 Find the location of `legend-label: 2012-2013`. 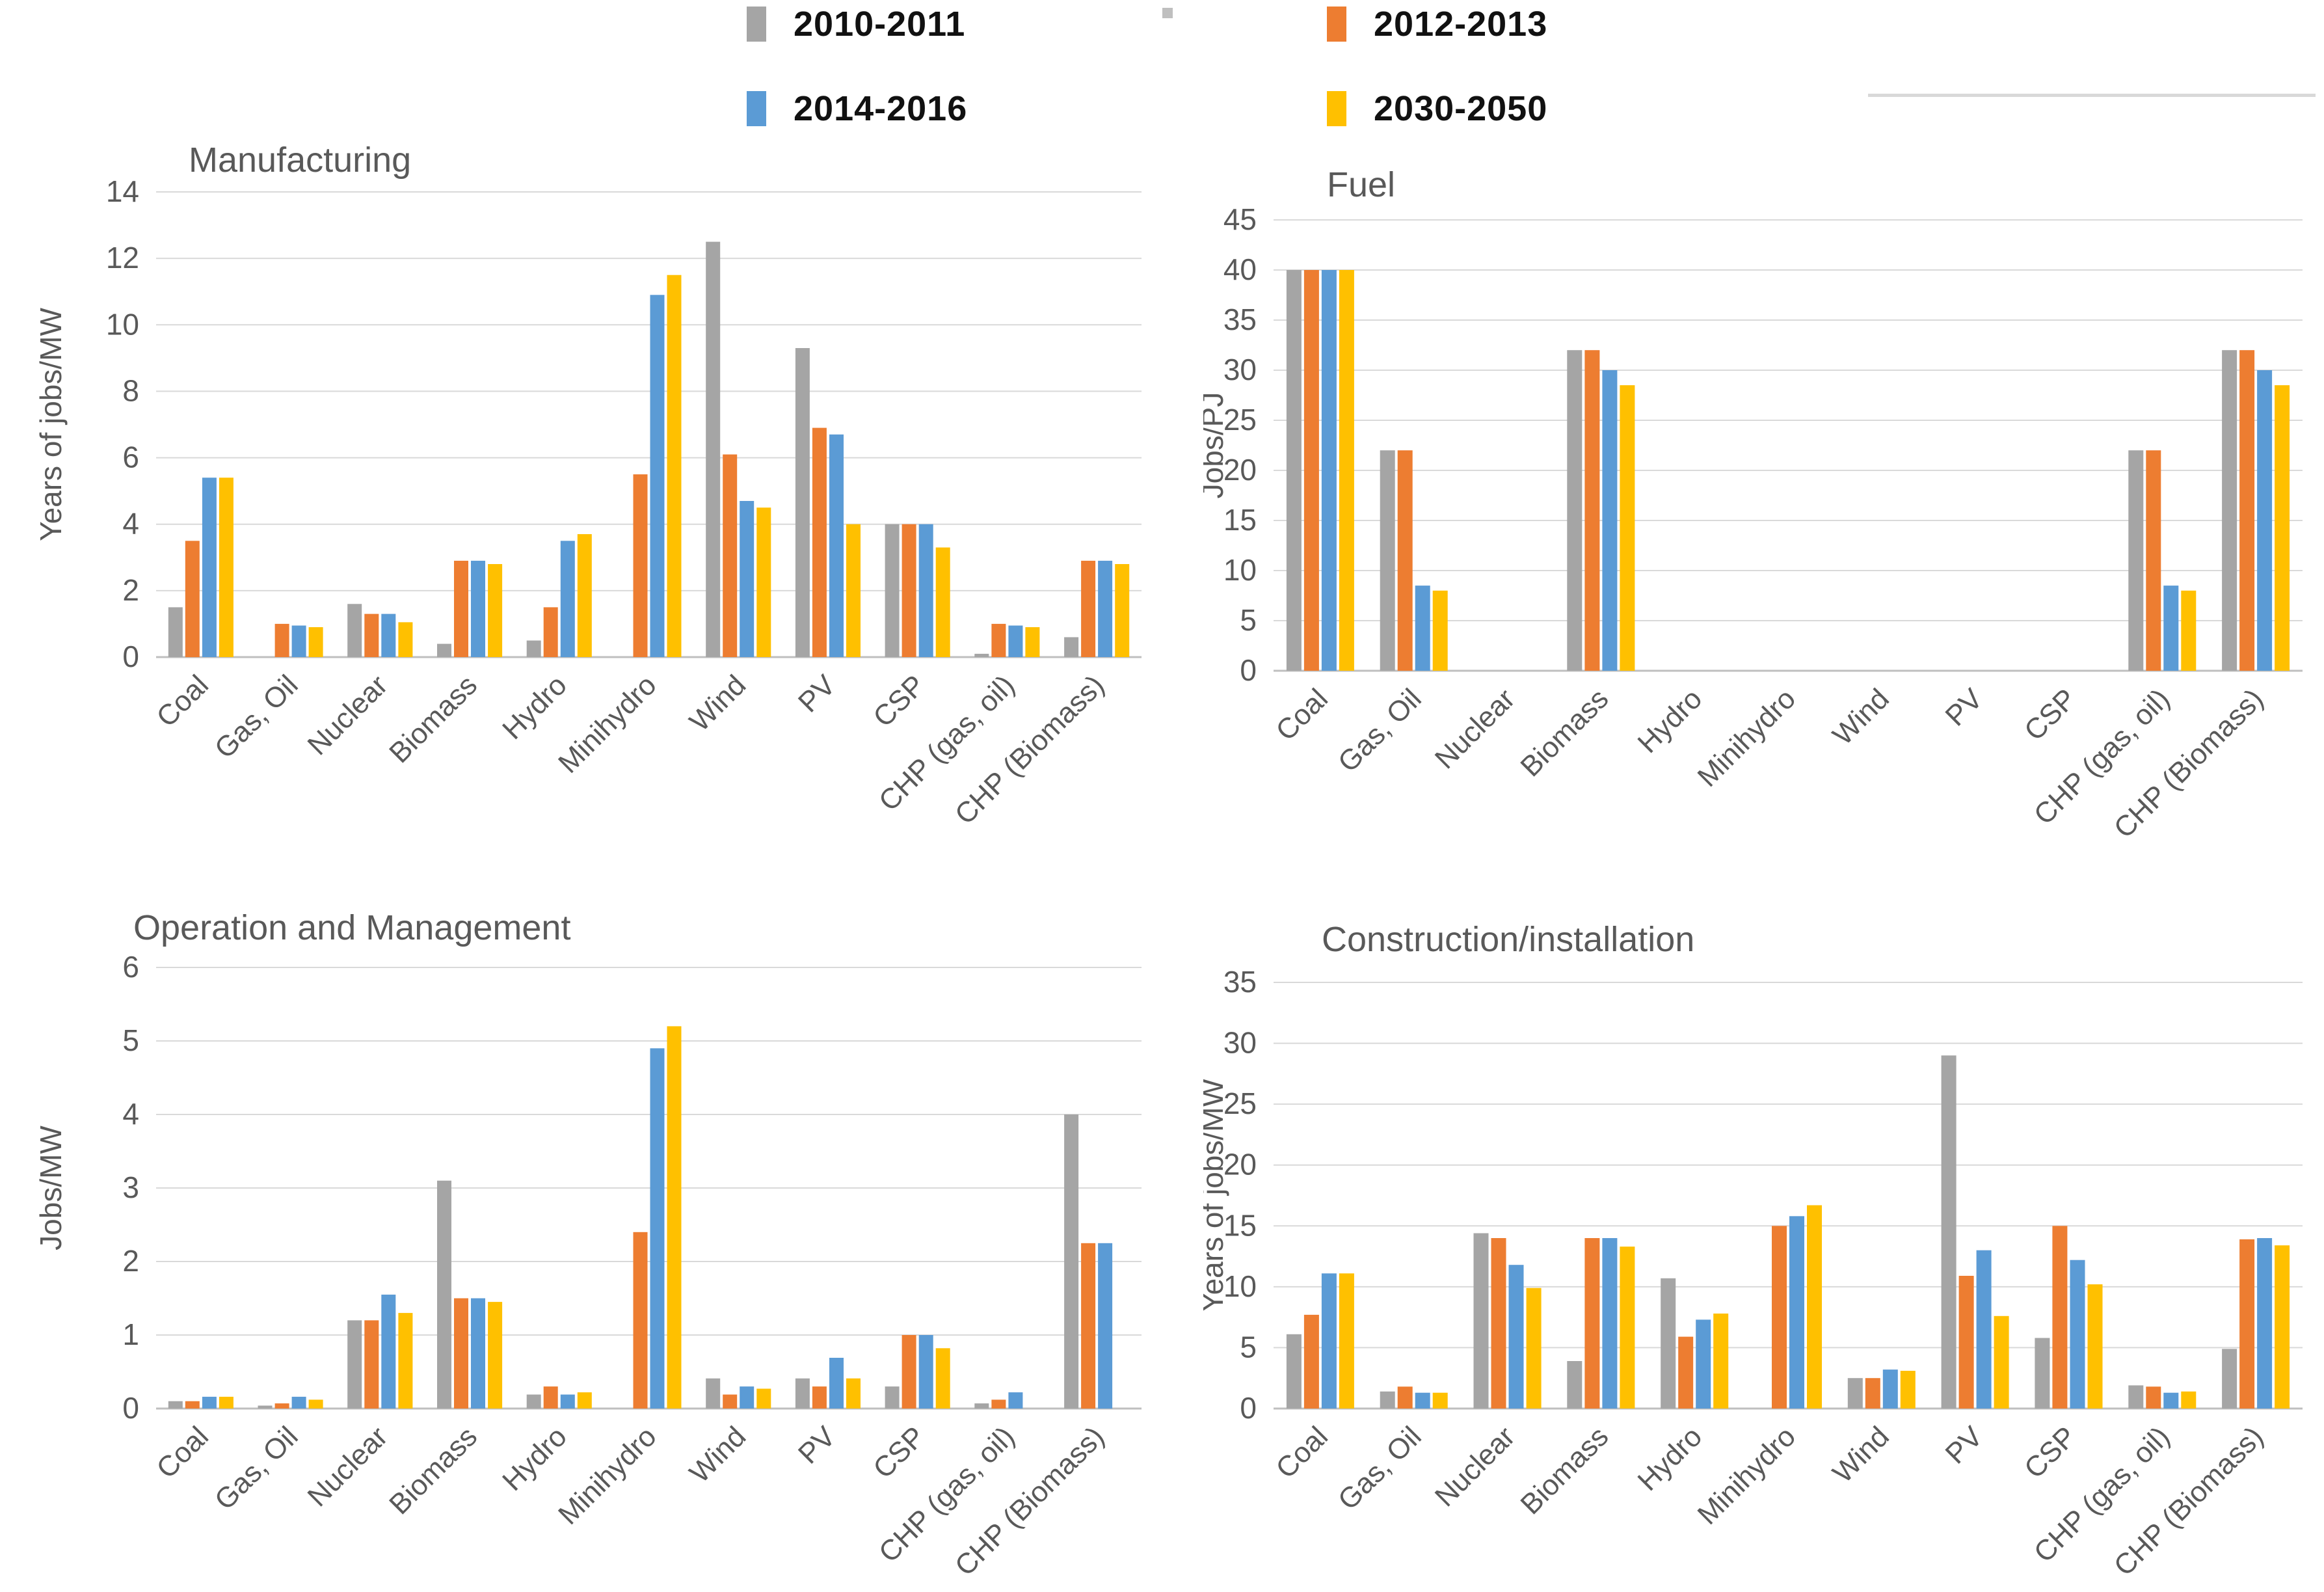

legend-label: 2012-2013 is located at coordinates (1461, 24).